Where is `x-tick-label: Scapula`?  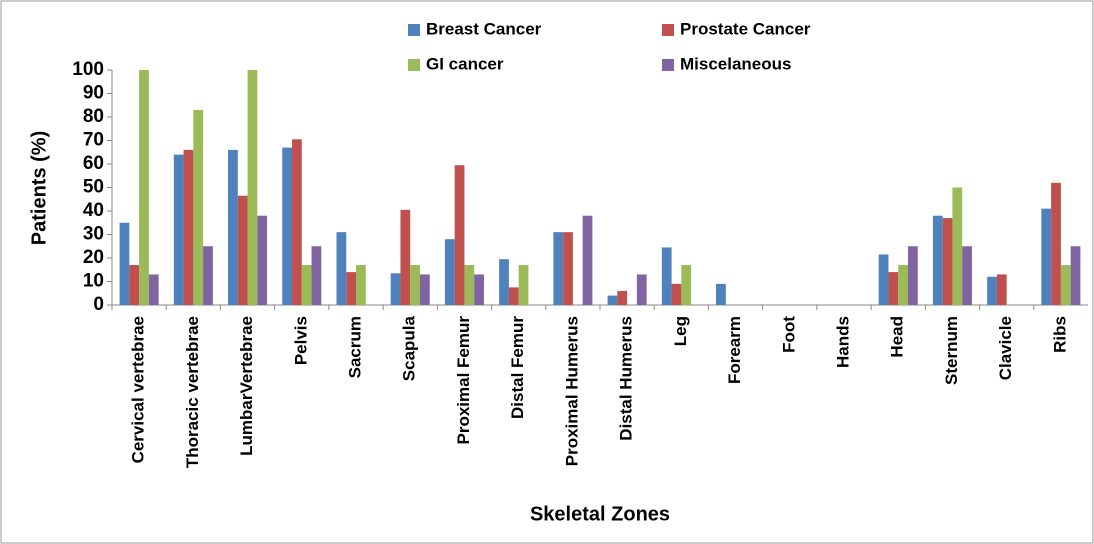
x-tick-label: Scapula is located at coordinates (409, 348).